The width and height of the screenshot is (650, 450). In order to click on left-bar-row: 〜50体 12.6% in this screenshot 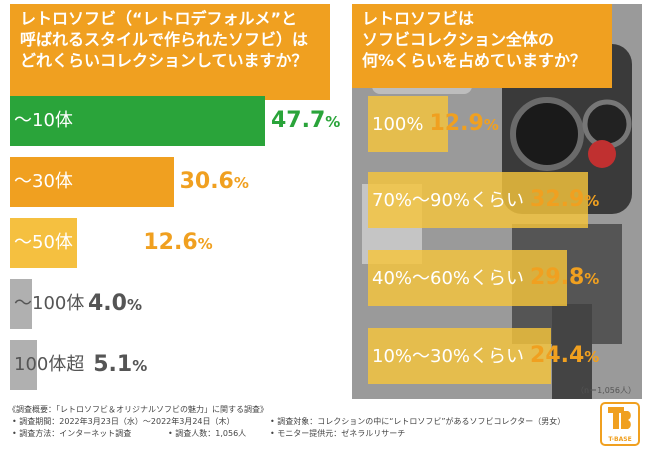, I will do `click(175, 243)`.